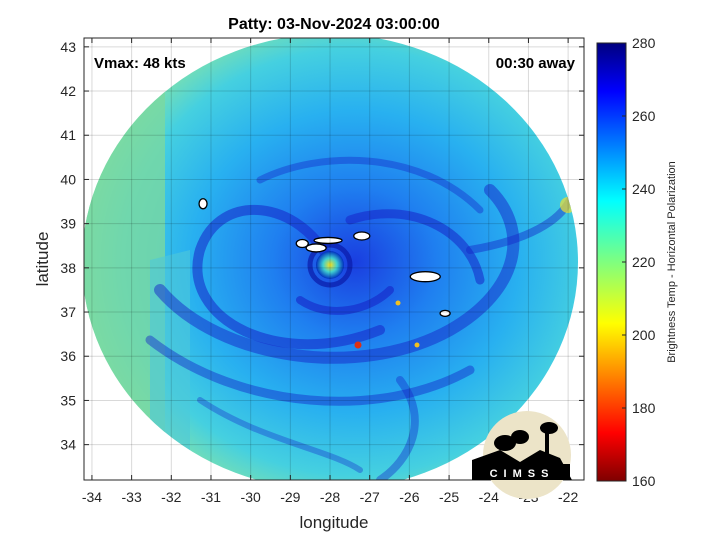  Describe the element at coordinates (644, 189) in the screenshot. I see `colorbar-tick-label: 240` at that location.